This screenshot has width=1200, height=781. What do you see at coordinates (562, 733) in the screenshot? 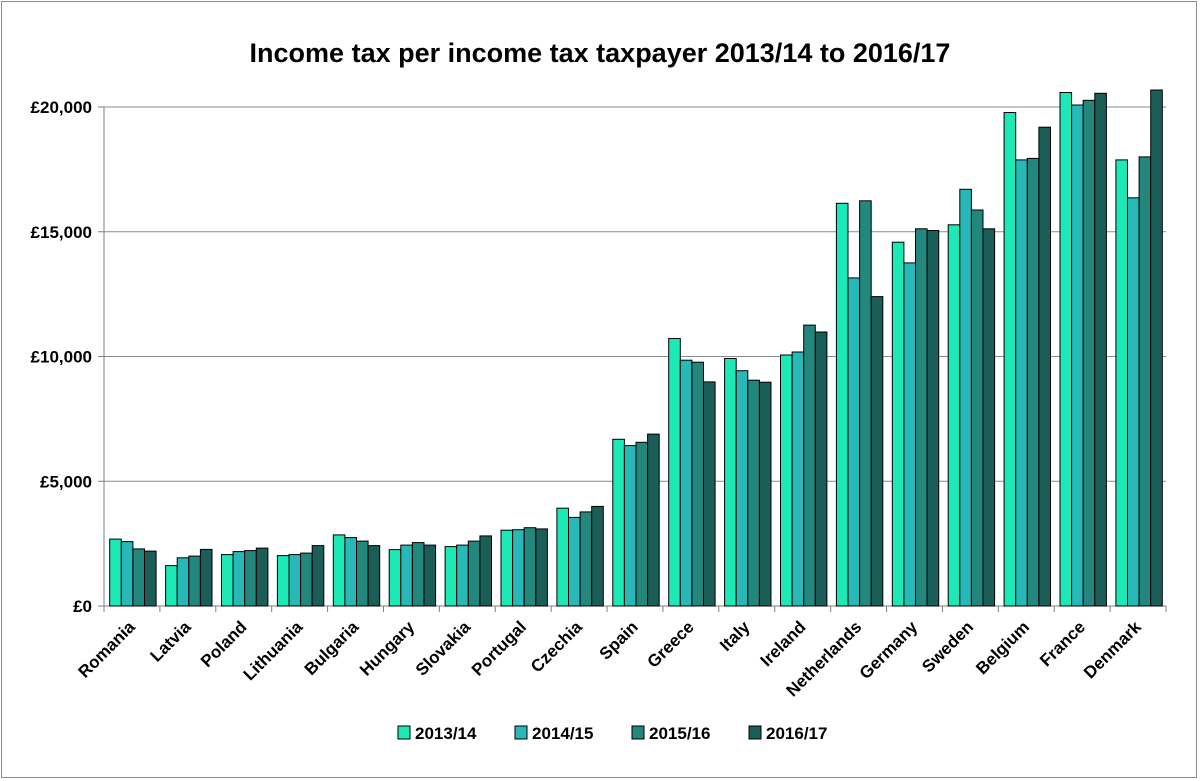
I see `legend-label: 2014/15` at bounding box center [562, 733].